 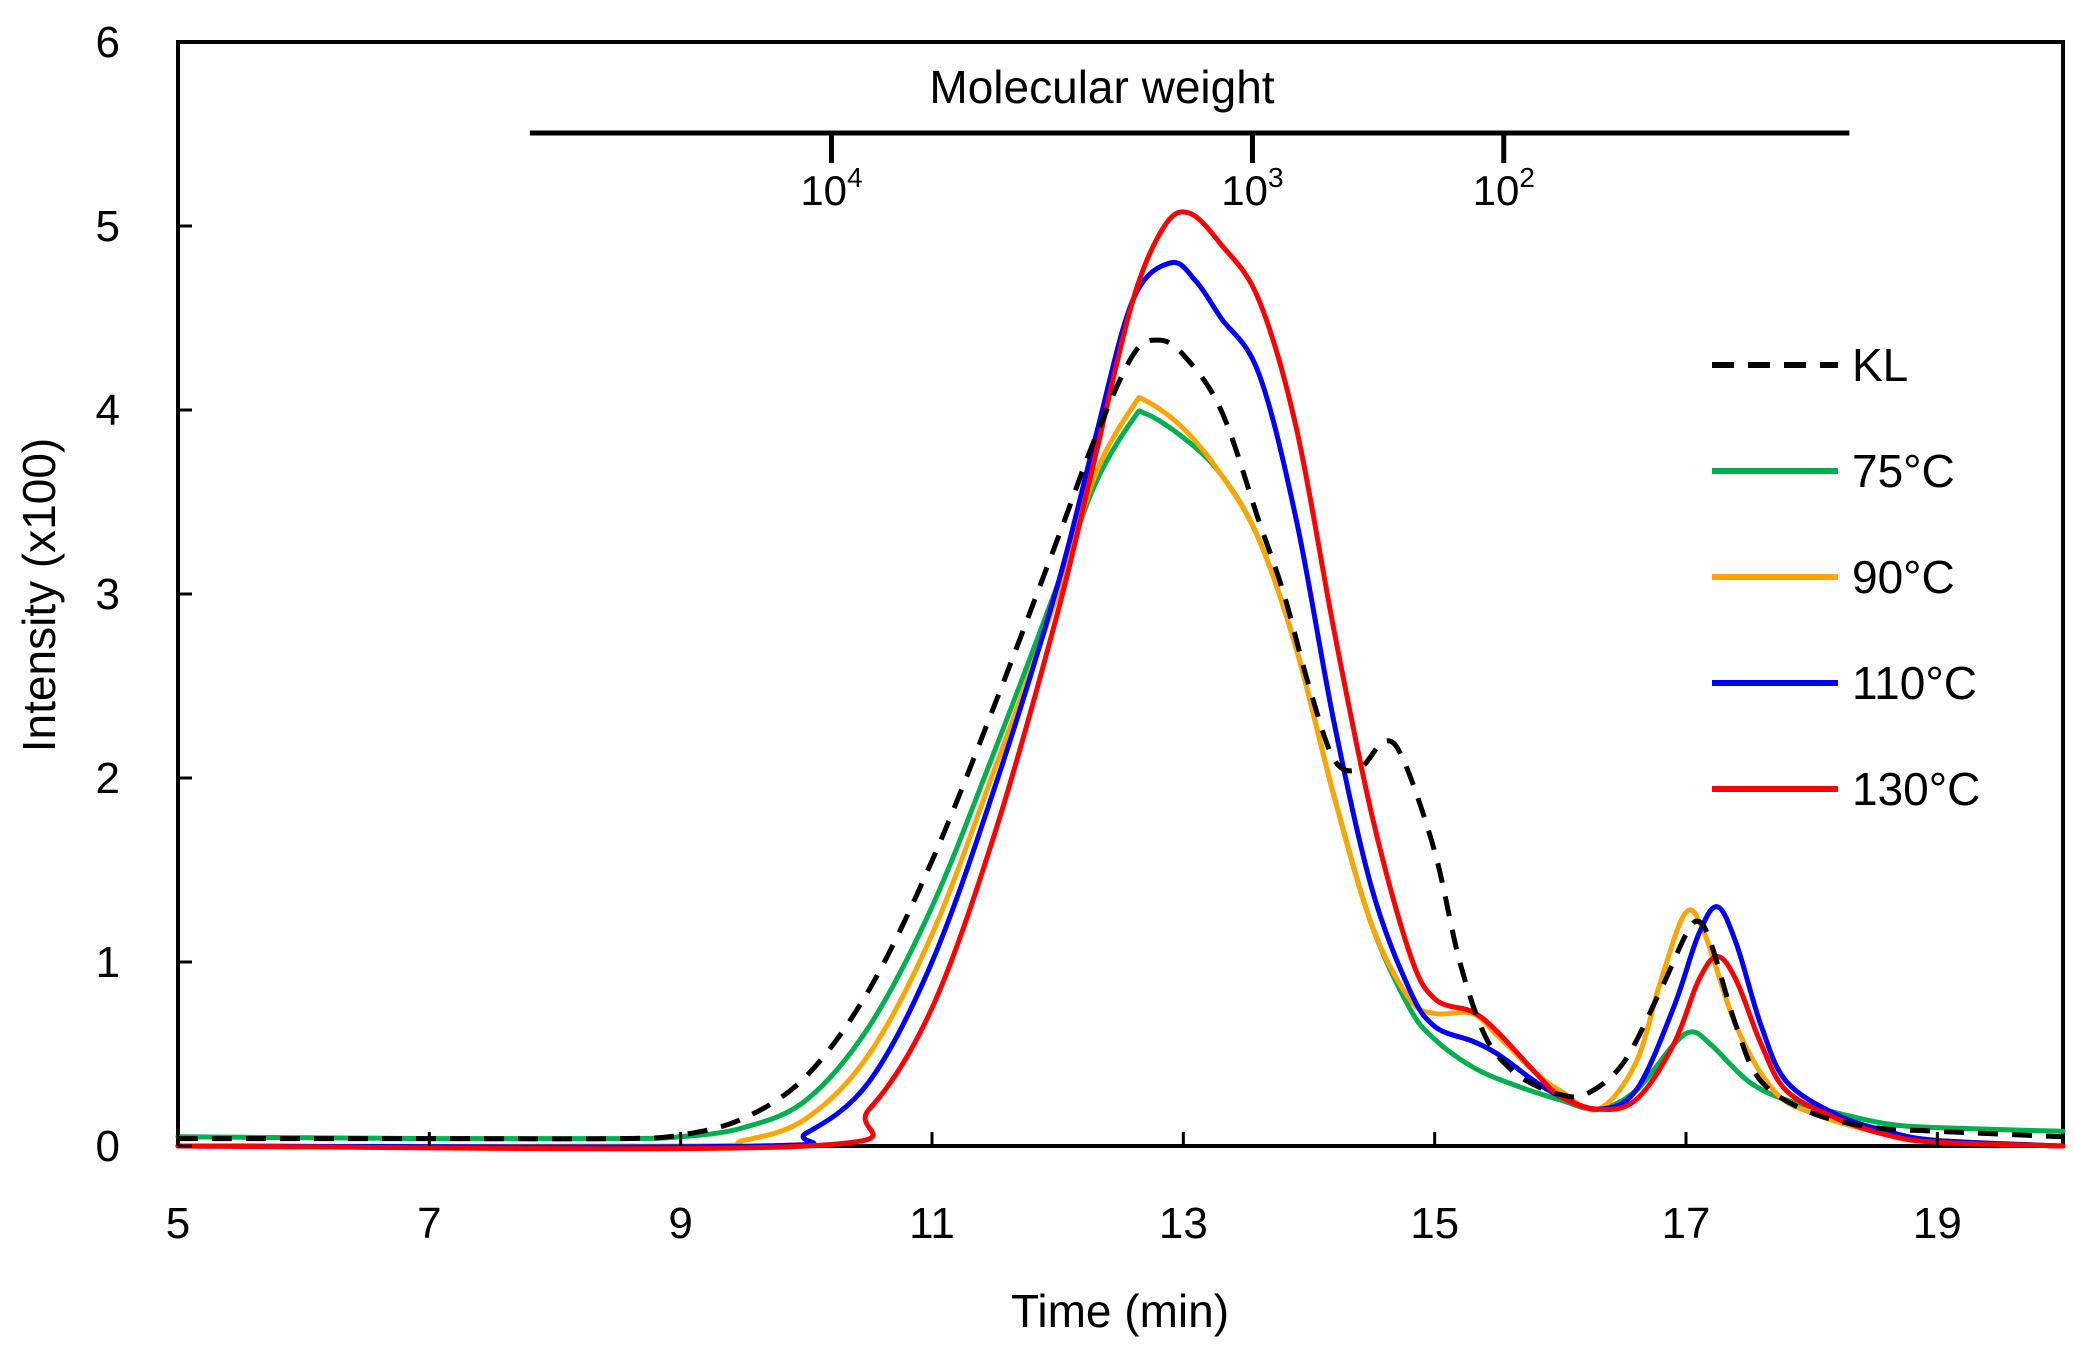 I want to click on molecular-weight-tick-label: 10², so click(x=1504, y=188).